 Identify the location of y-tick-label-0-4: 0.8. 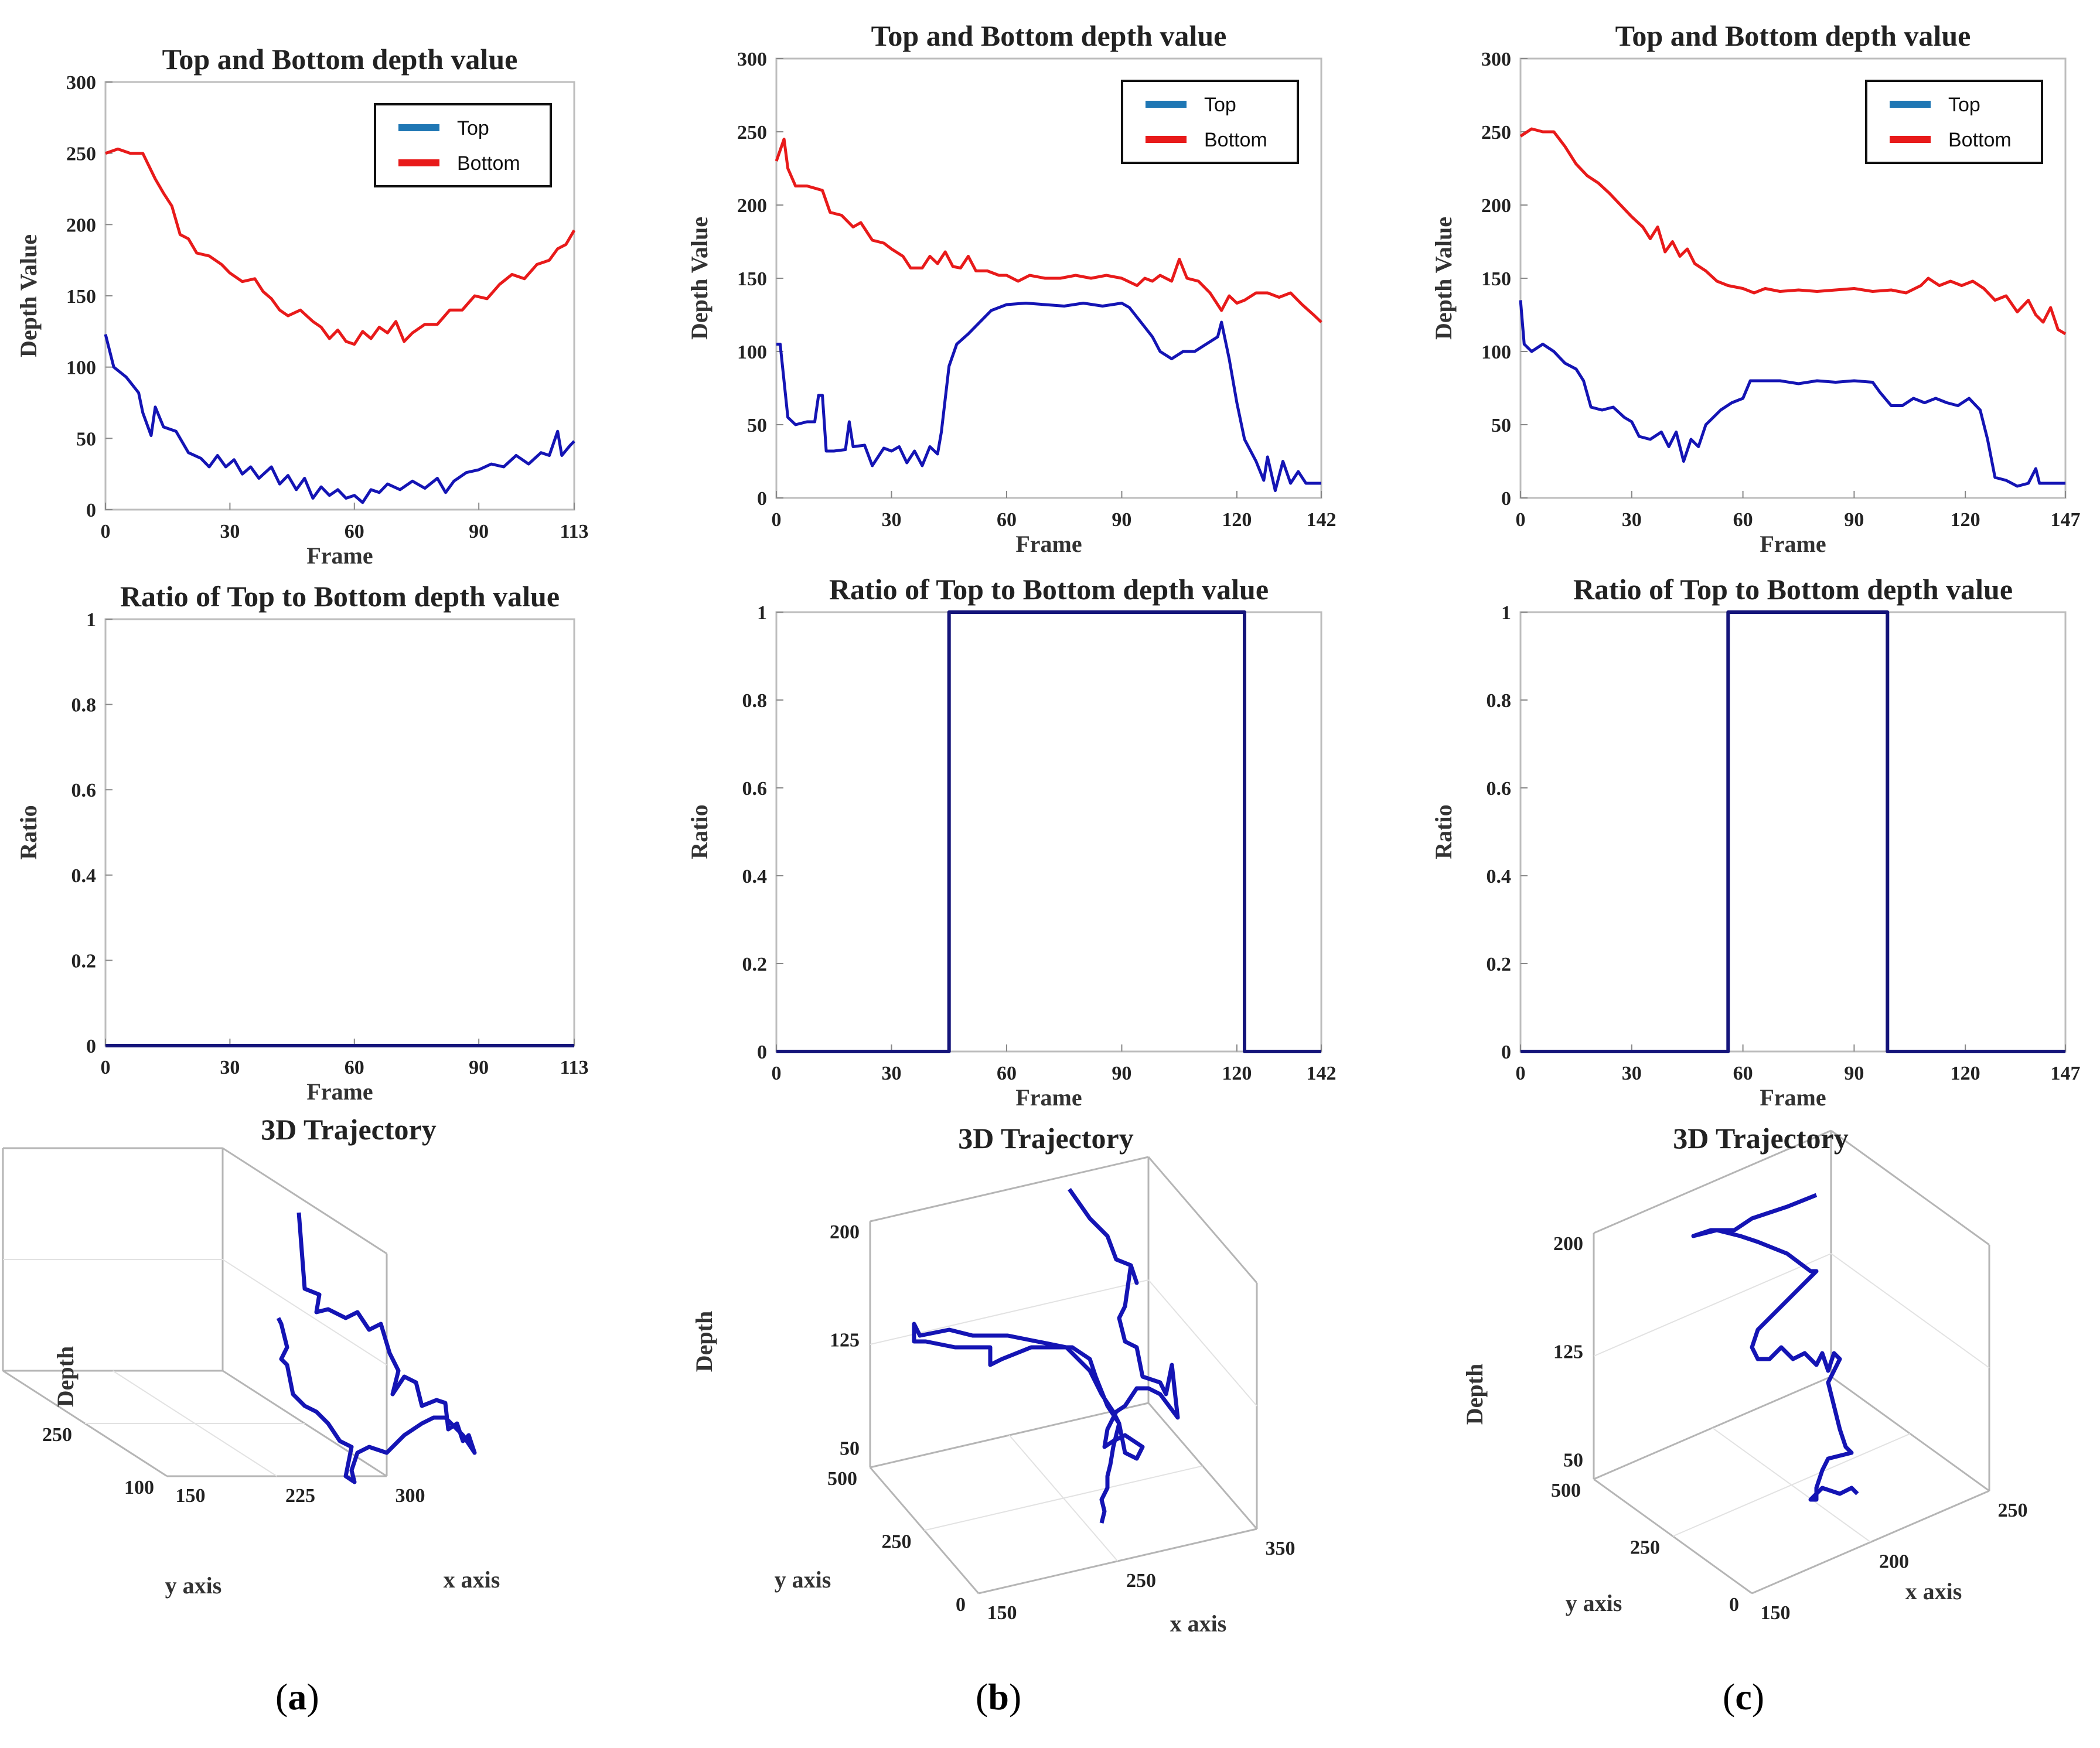
(84, 705).